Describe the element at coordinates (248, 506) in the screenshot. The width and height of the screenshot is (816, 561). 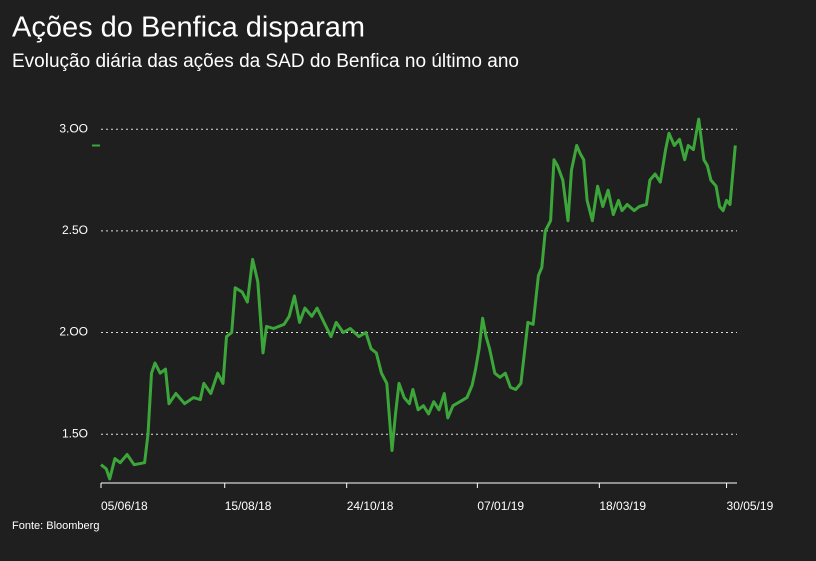
I see `x-tick-label: 15/08/18` at that location.